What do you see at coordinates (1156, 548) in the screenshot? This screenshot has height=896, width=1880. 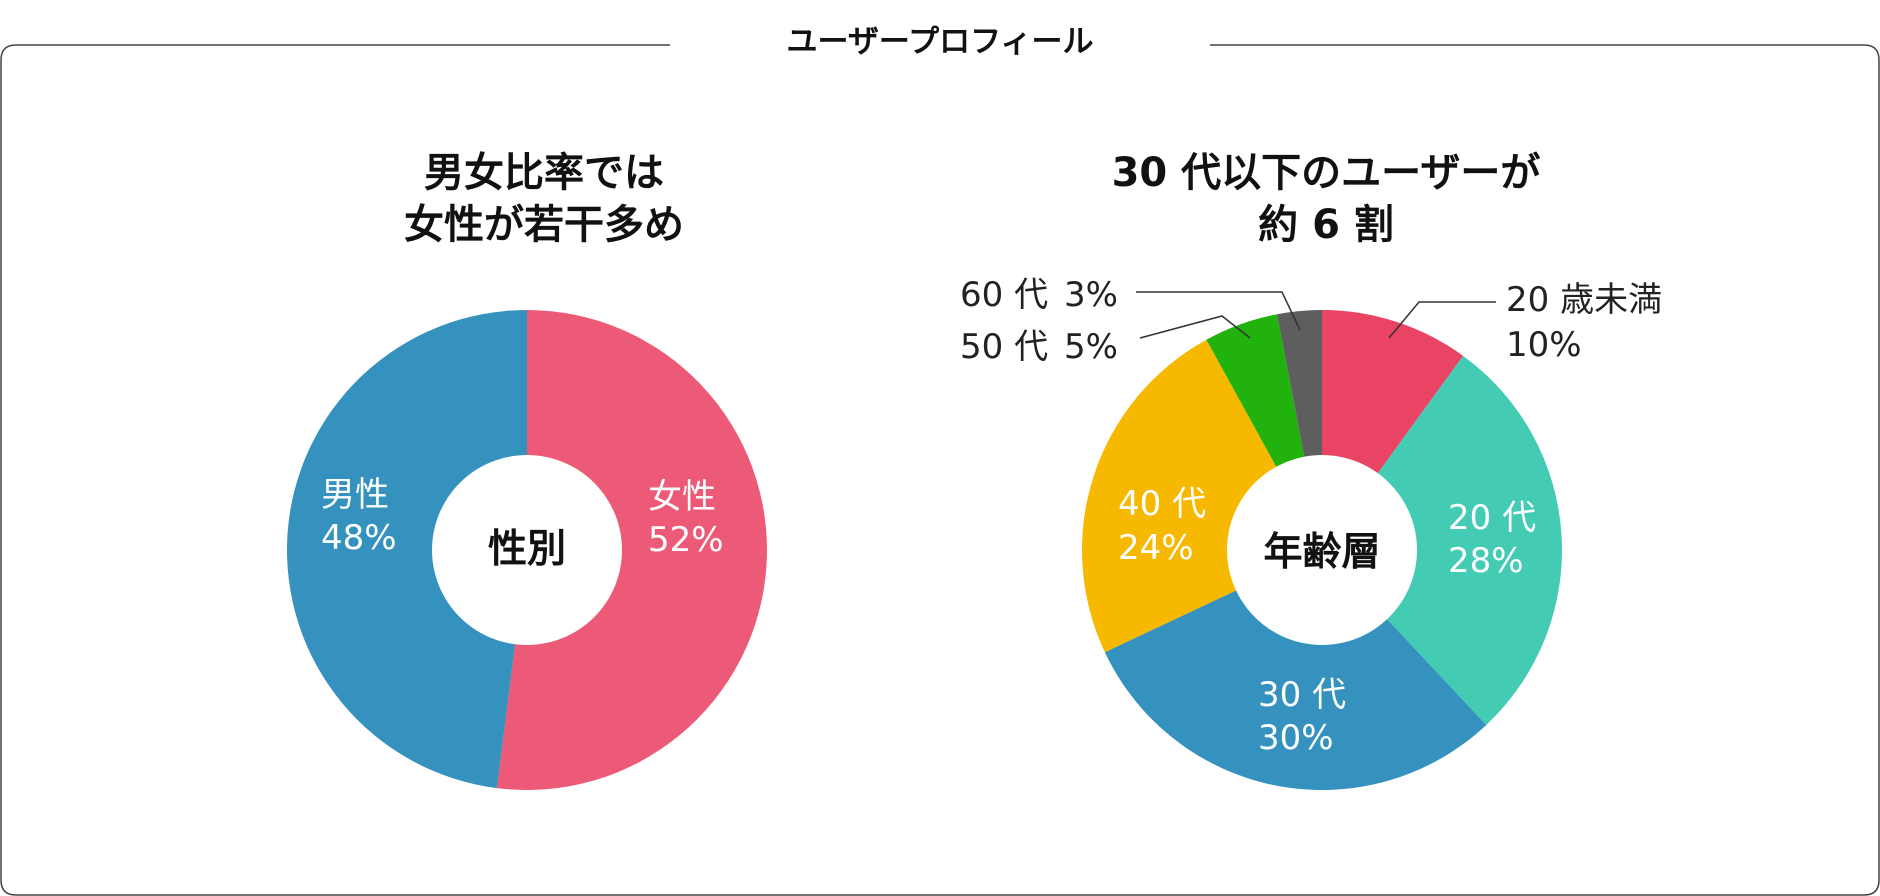 I see `slice-value-label: 24%` at bounding box center [1156, 548].